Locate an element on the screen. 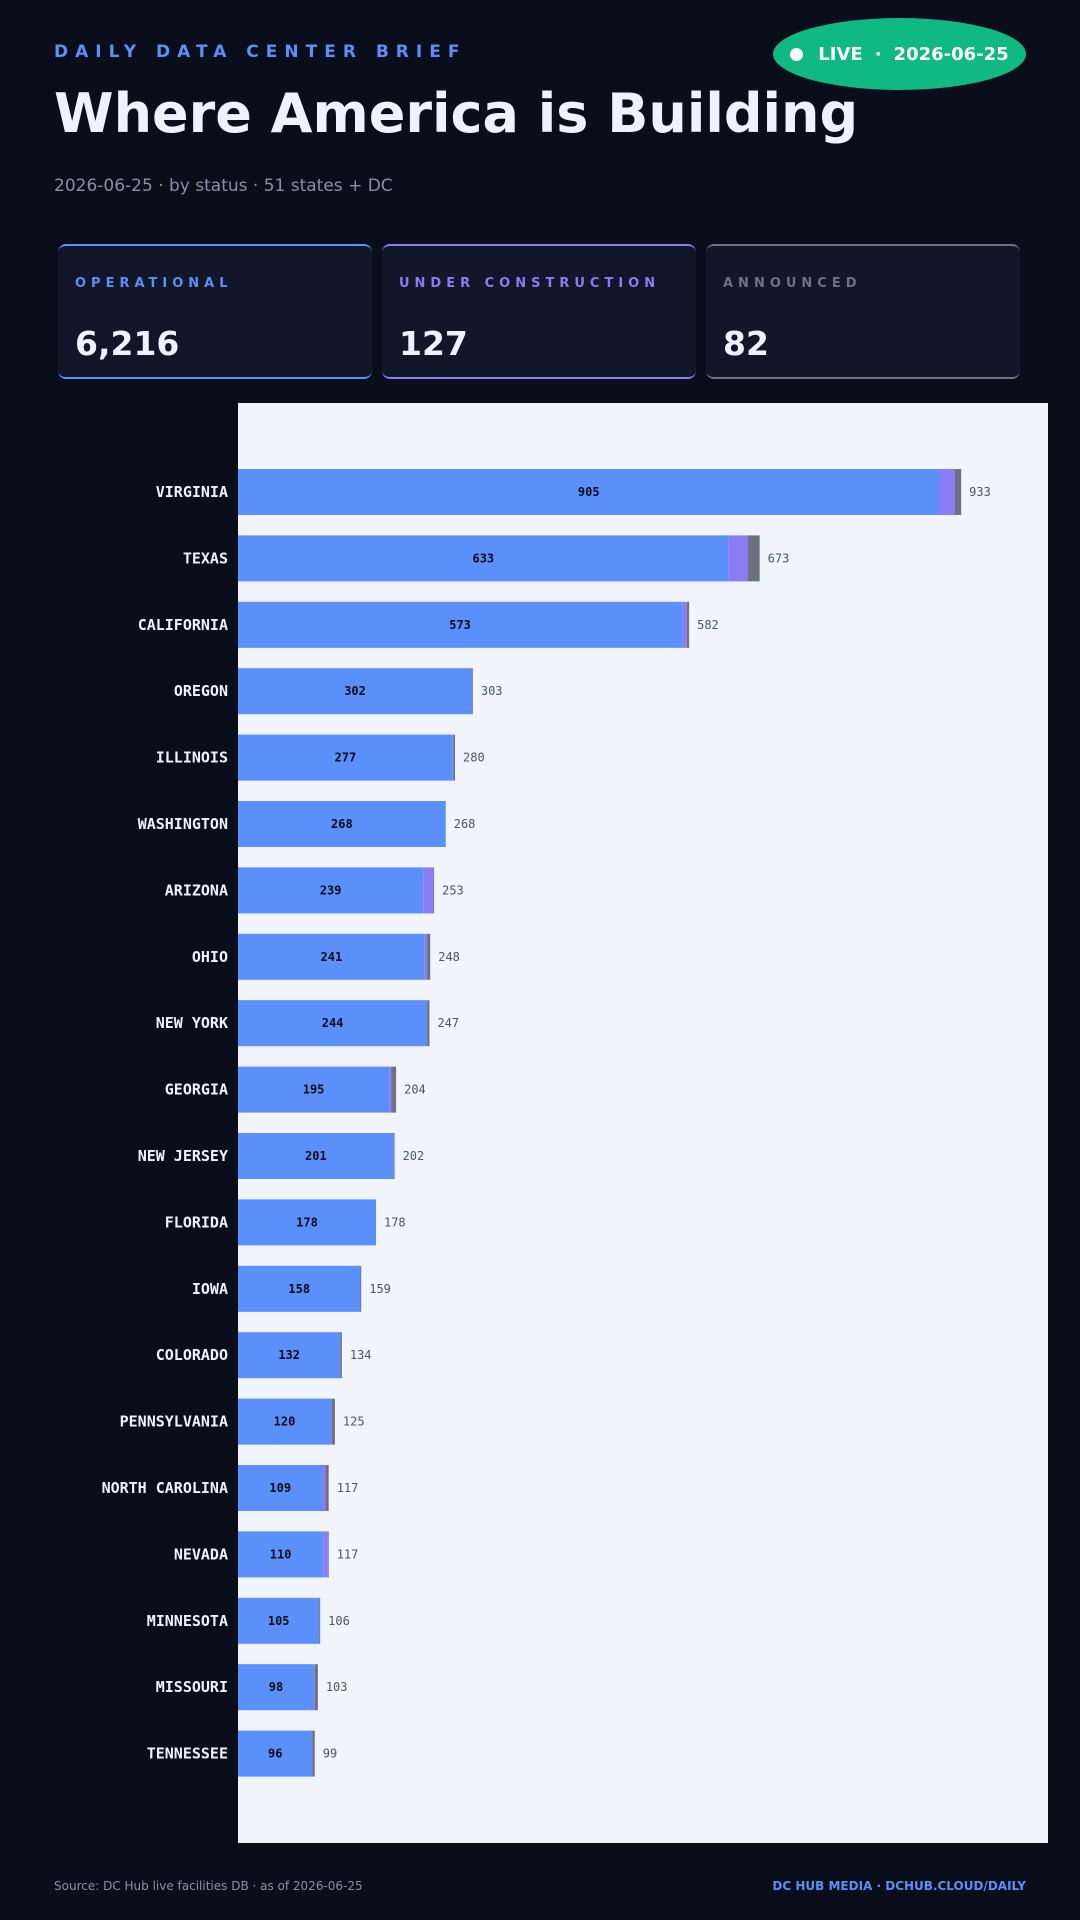 Image resolution: width=1080 pixels, height=1920 pixels. bar-announced-texas is located at coordinates (754, 558).